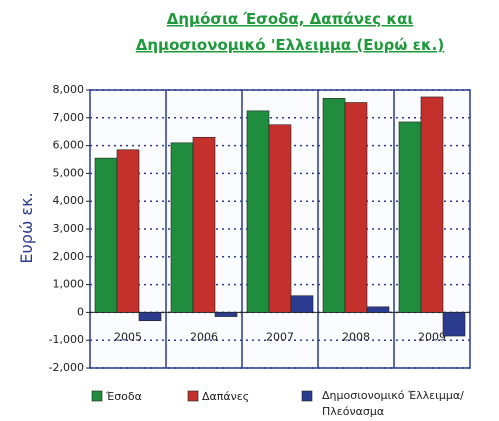 This screenshot has height=421, width=499. I want to click on y-tick-label: 7,000, so click(69, 117).